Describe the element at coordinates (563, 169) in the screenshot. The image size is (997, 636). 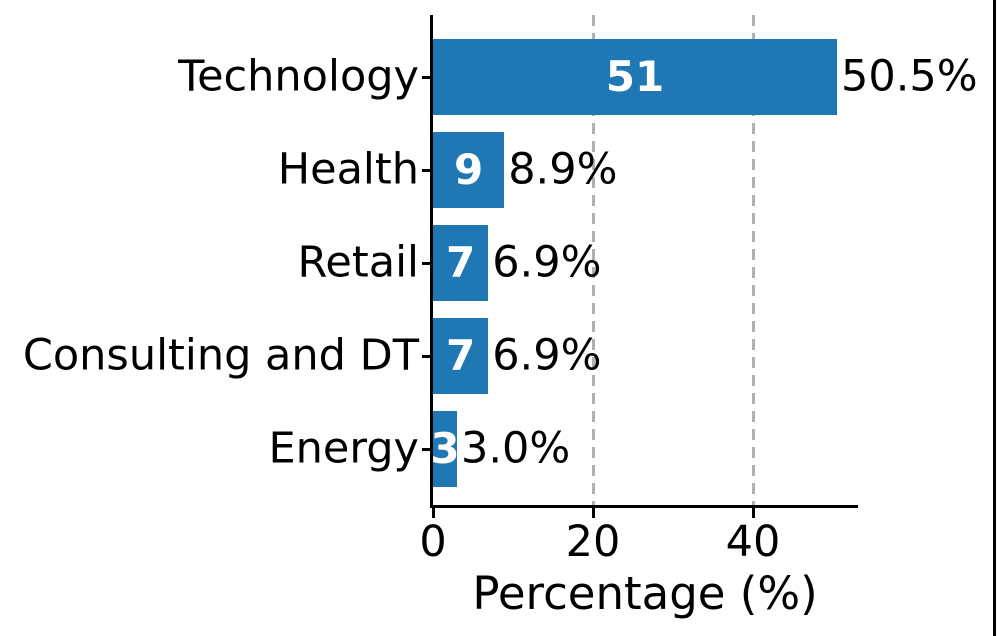
I see `bar-percentage-label: 8.9%` at that location.